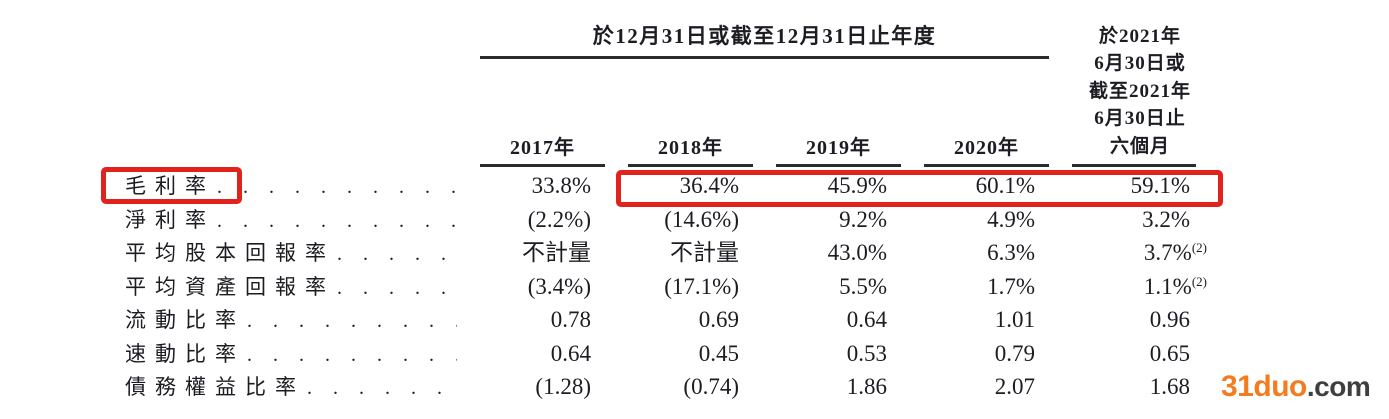  Describe the element at coordinates (718, 353) in the screenshot. I see `cell-2018: 0.45` at that location.